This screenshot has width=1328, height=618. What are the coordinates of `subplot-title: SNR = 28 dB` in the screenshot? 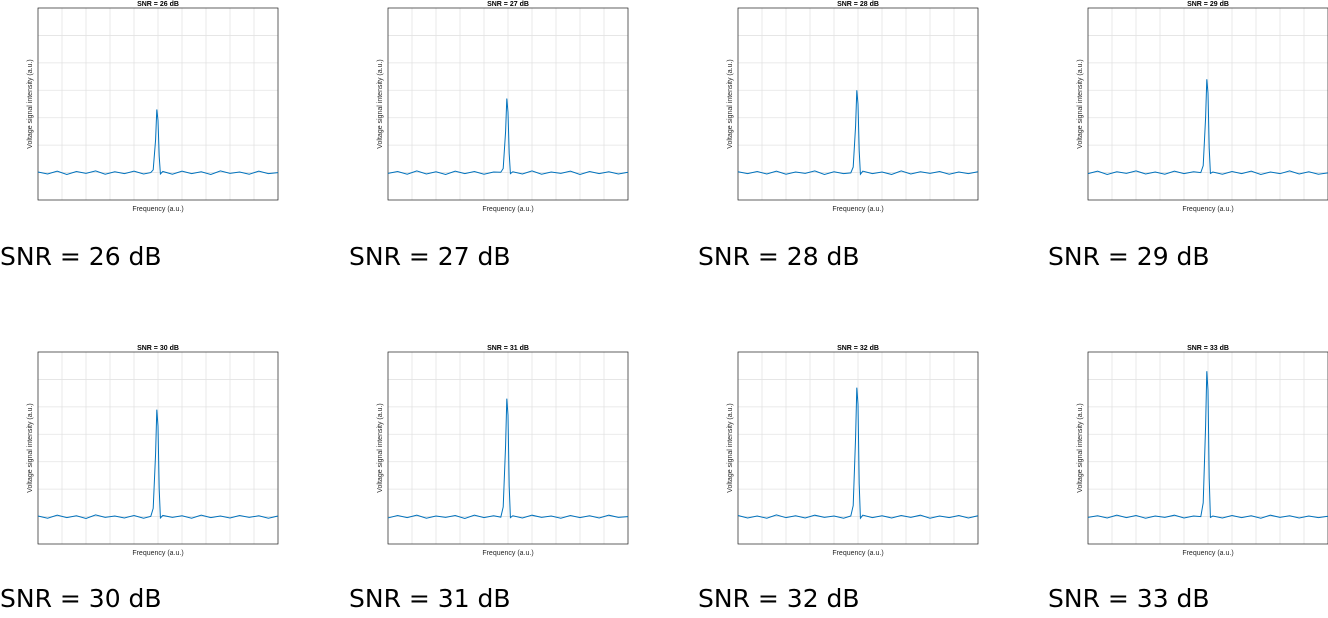 It's located at (858, 4).